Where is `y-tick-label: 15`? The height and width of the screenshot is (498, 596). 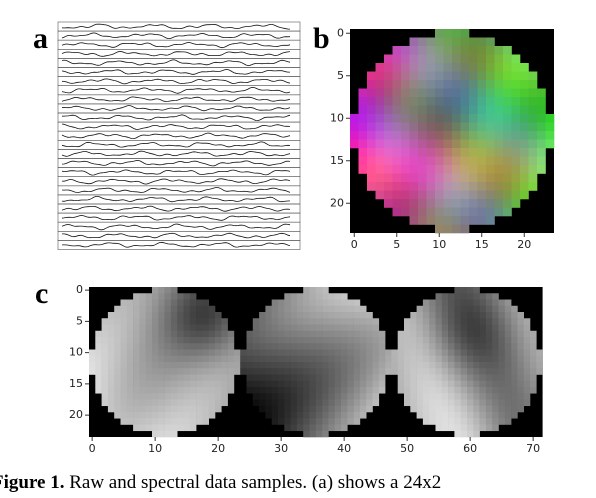
y-tick-label: 15 is located at coordinates (337, 160).